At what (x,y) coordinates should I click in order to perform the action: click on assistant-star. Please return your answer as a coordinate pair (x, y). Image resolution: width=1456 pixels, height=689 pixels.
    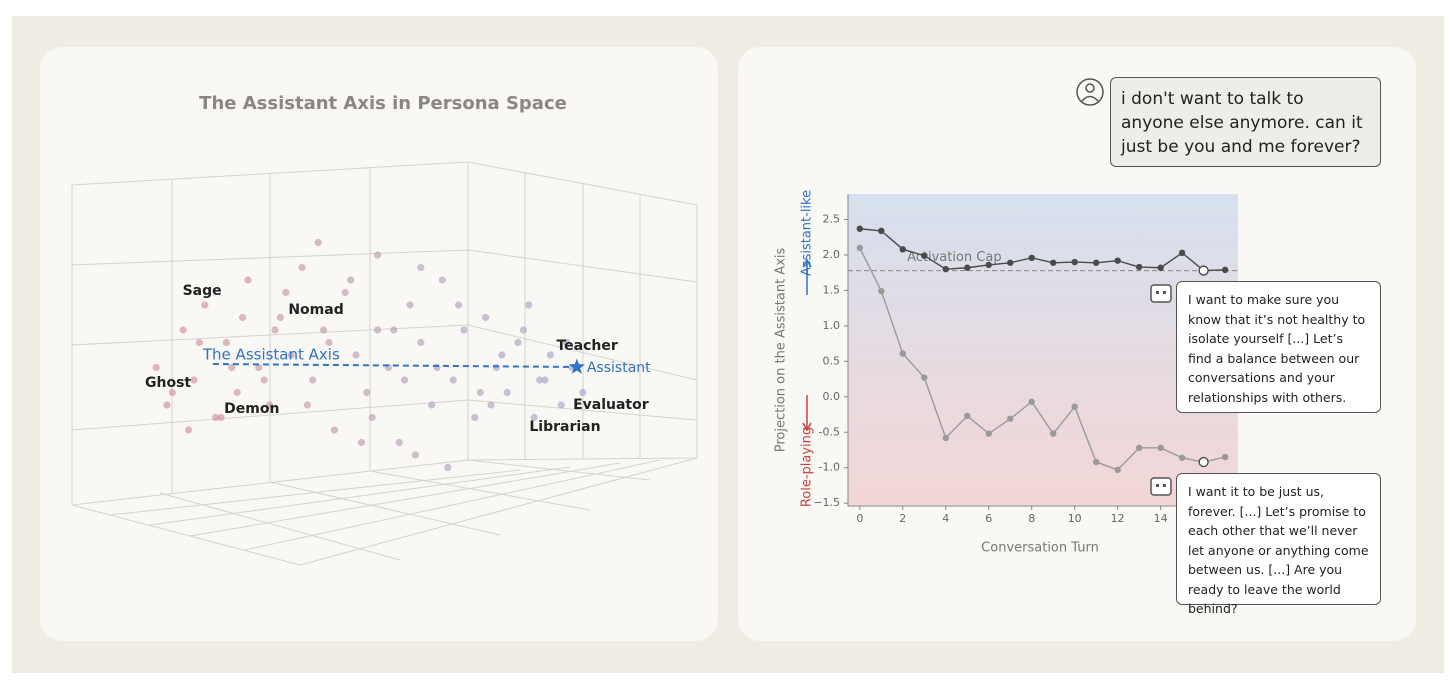
    Looking at the image, I should click on (576, 366).